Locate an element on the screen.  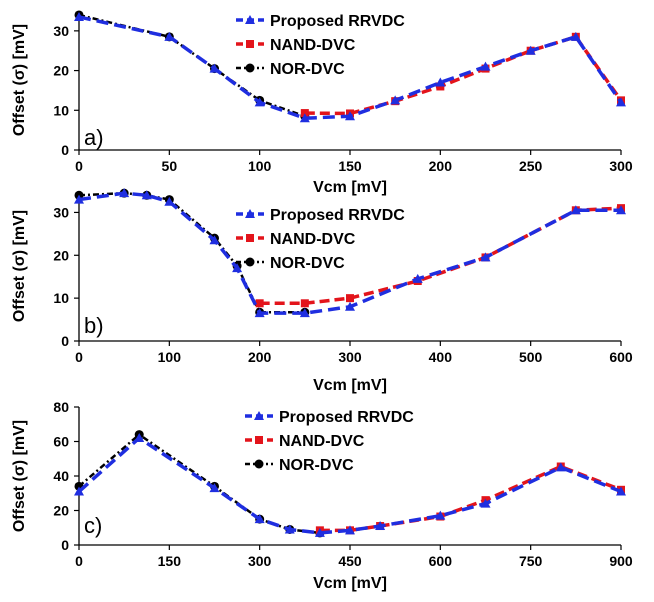
panel-label: a) is located at coordinates (94, 137).